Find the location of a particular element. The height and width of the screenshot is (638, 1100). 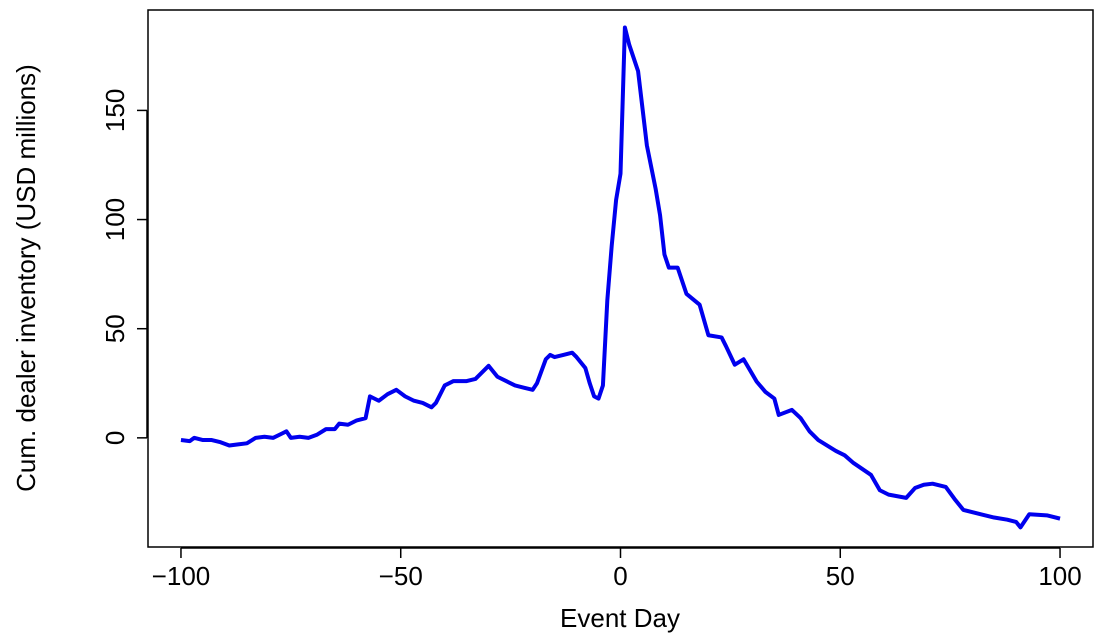

y-axis-label: Cum. dealer inventory (USD millions) is located at coordinates (26, 278).